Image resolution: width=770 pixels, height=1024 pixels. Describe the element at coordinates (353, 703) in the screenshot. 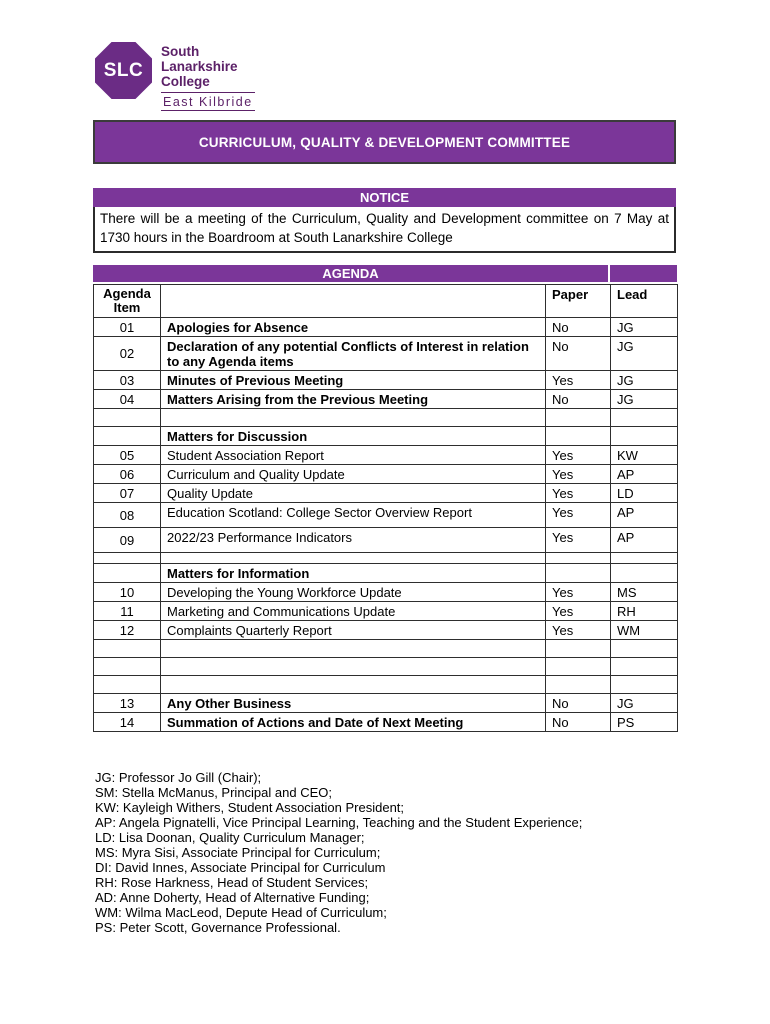

I see `agenda-item-title: Any Other Business` at that location.